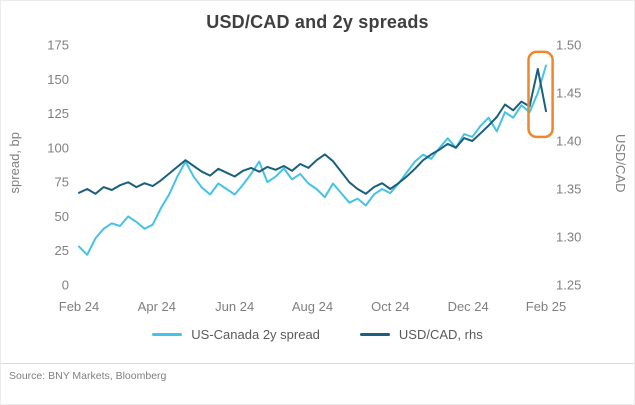 The height and width of the screenshot is (405, 635). Describe the element at coordinates (568, 141) in the screenshot. I see `right-axis-tick-label: 1.40` at that location.